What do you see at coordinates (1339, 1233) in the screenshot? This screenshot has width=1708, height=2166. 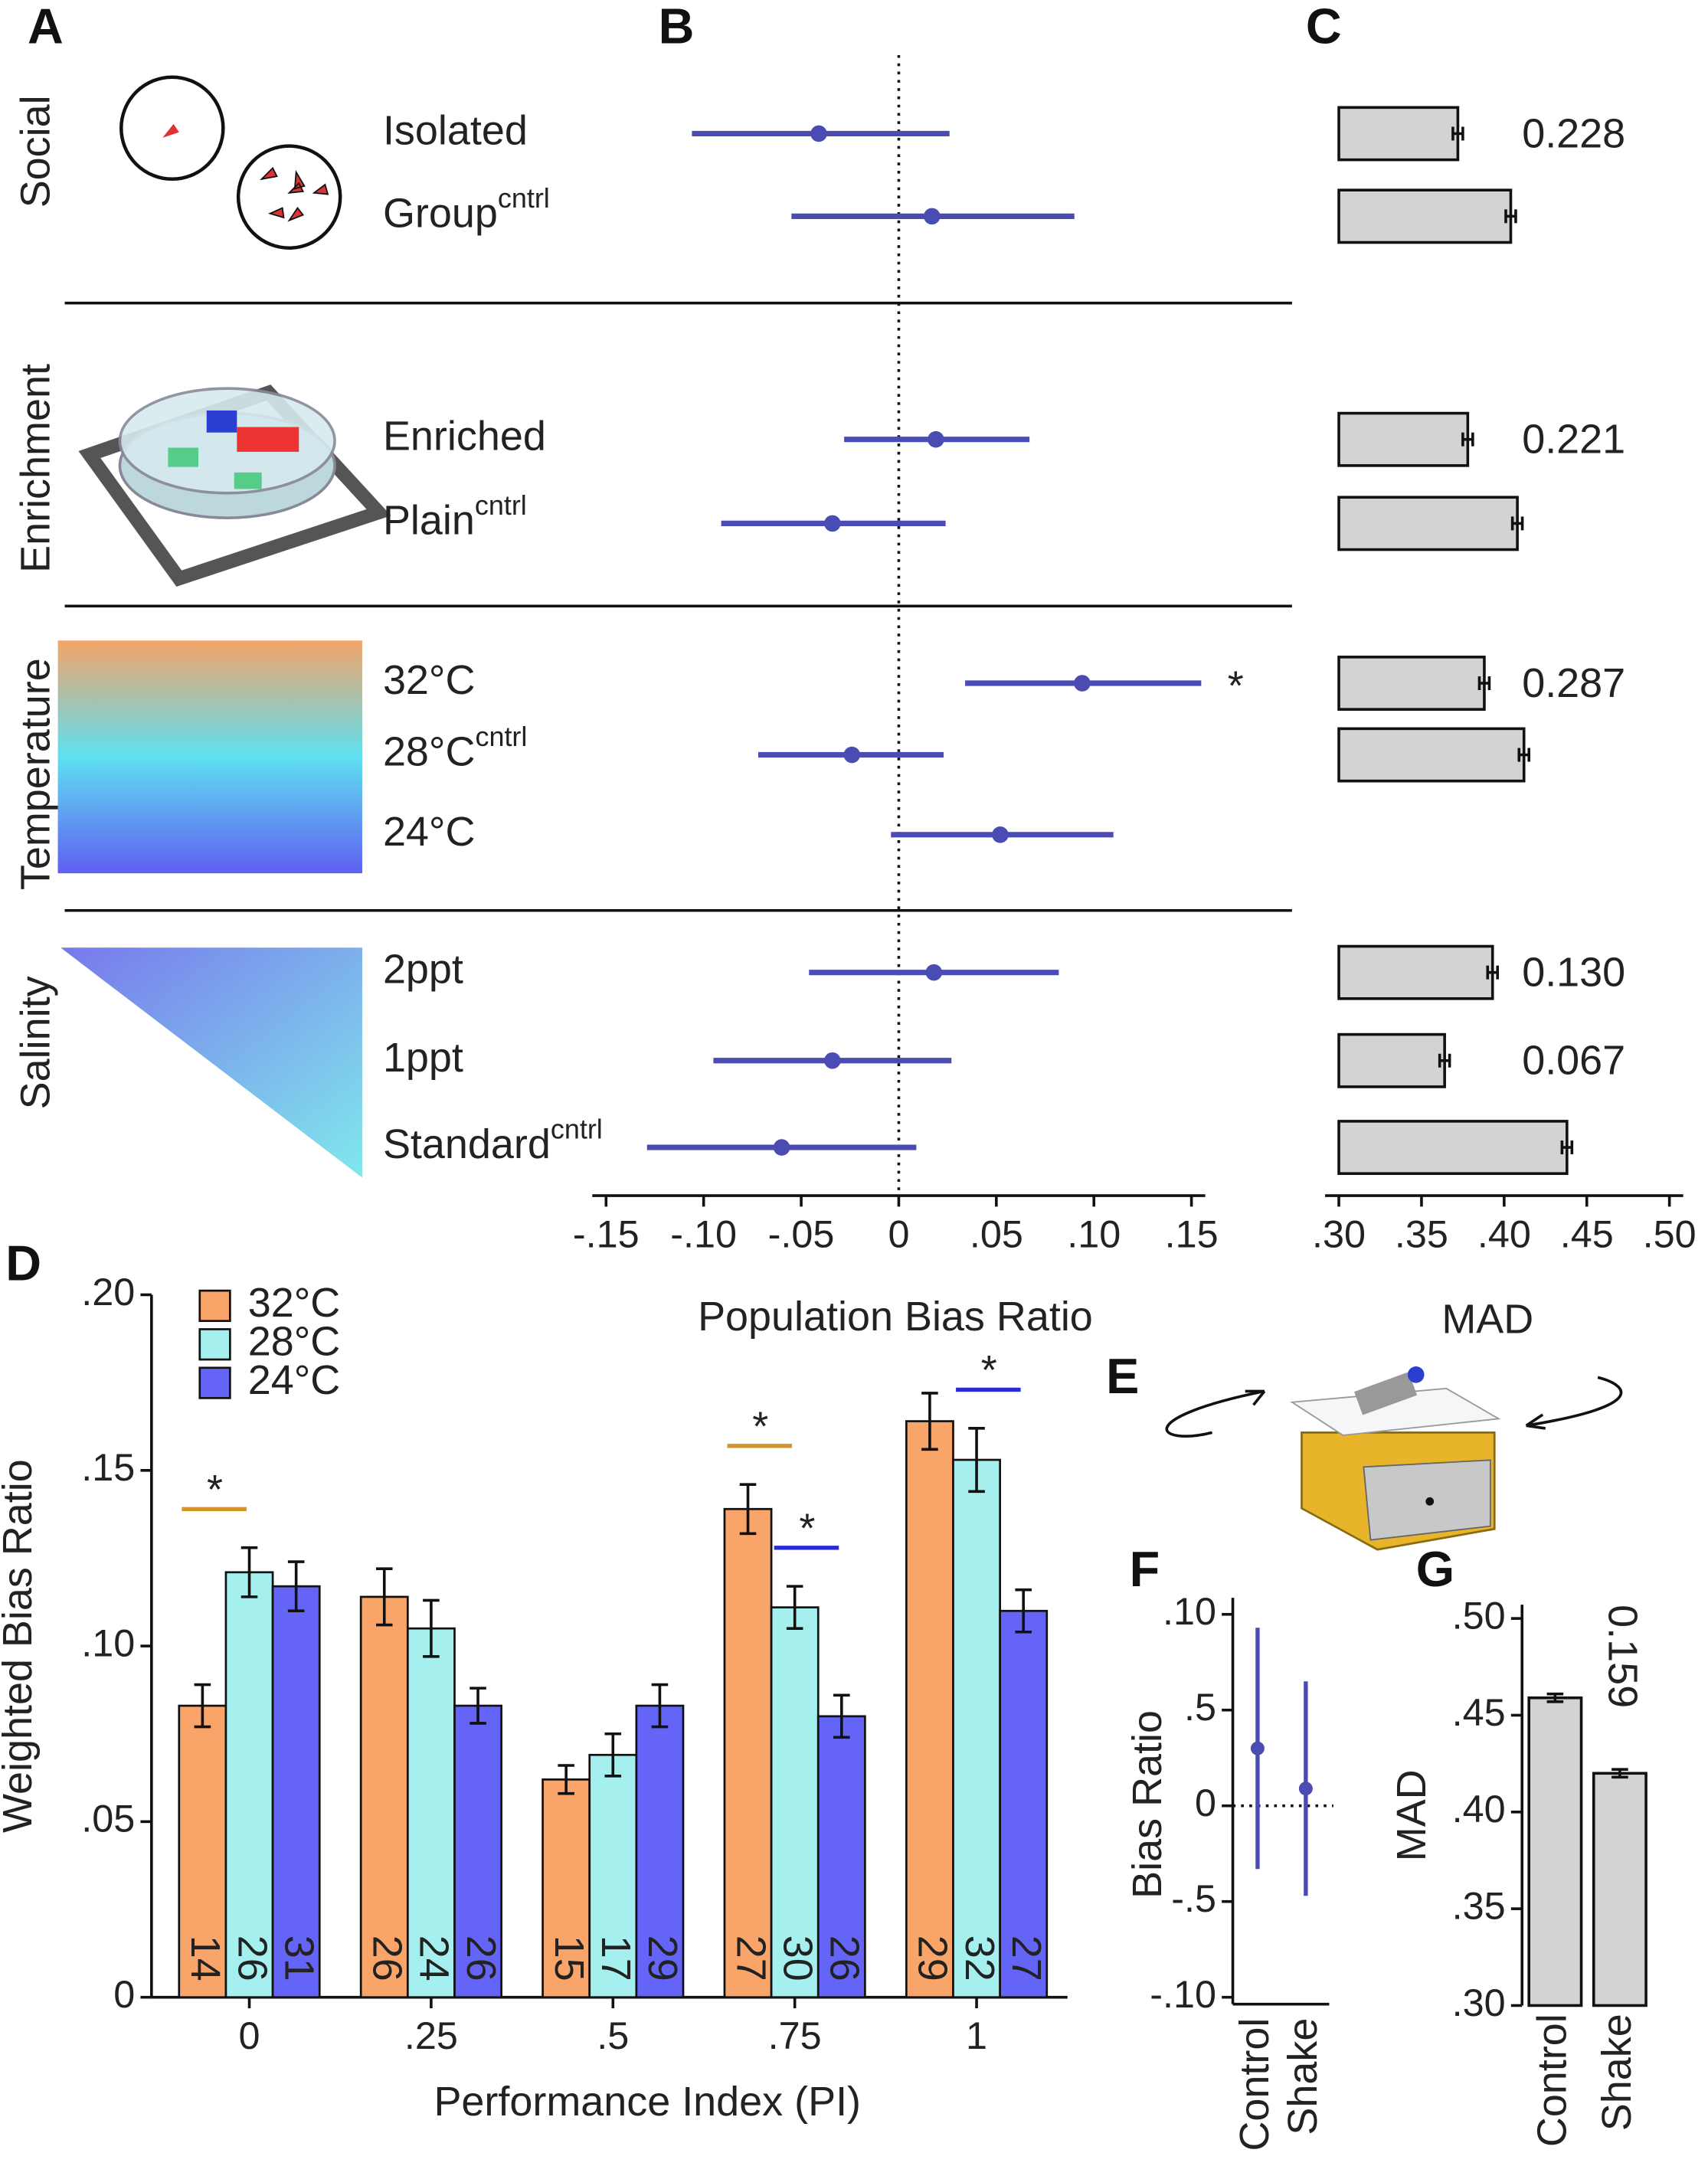 I see `x-tick-label: .30` at bounding box center [1339, 1233].